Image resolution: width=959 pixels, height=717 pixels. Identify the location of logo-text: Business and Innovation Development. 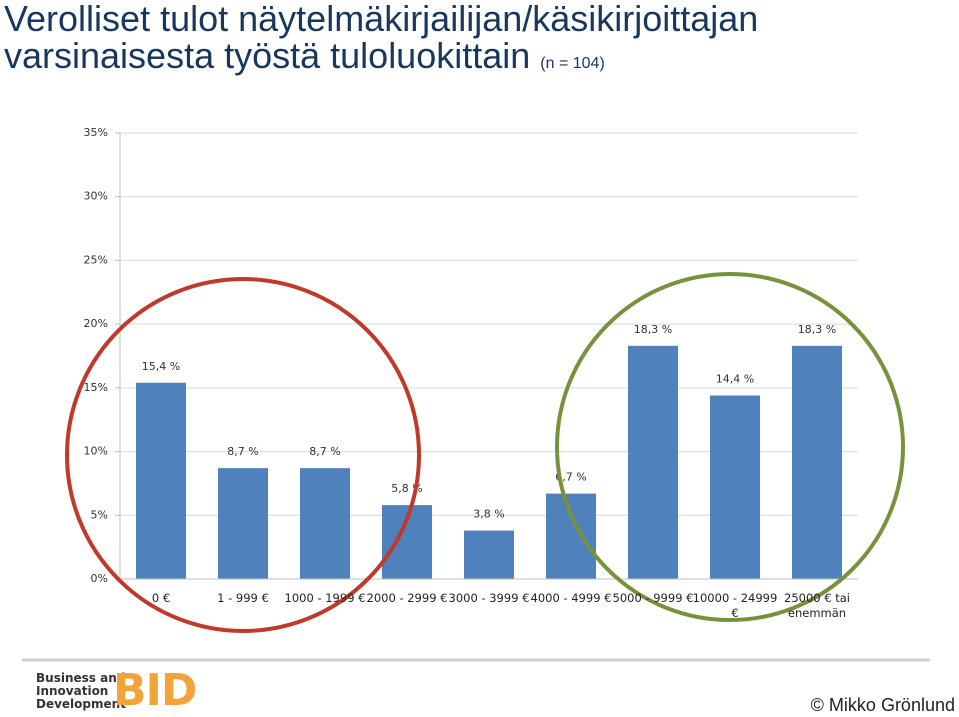
(81, 691).